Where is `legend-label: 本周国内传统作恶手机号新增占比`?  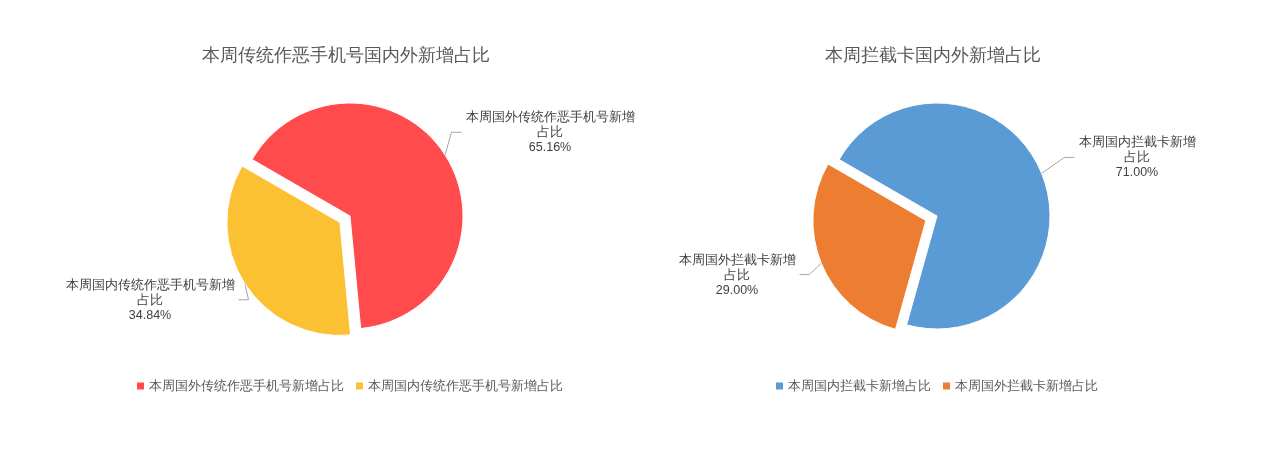 legend-label: 本周国内传统作恶手机号新增占比 is located at coordinates (465, 386).